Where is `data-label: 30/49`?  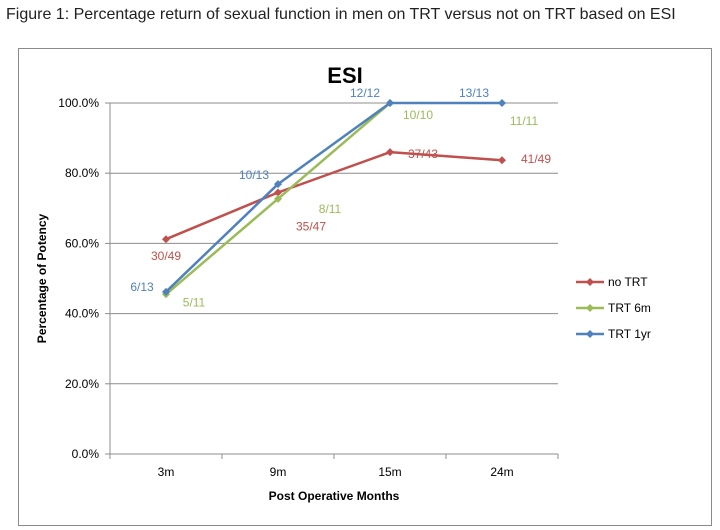 data-label: 30/49 is located at coordinates (166, 256).